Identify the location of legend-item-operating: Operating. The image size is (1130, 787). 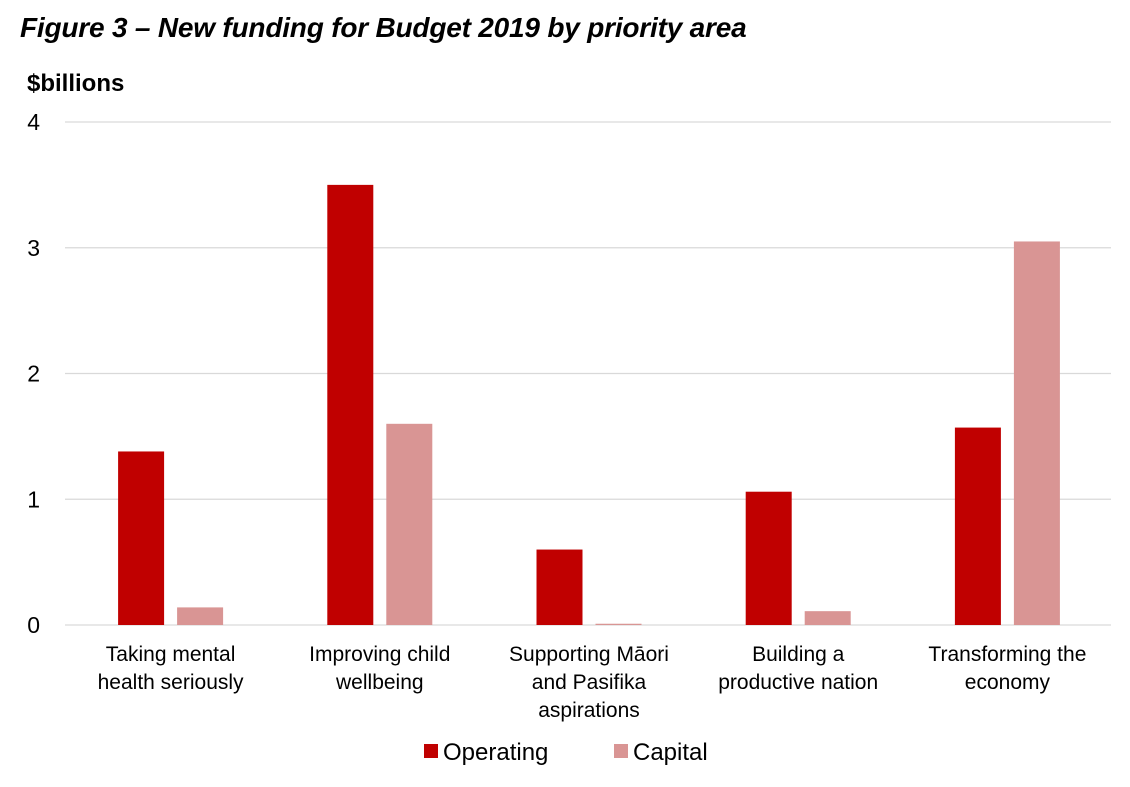
(486, 752).